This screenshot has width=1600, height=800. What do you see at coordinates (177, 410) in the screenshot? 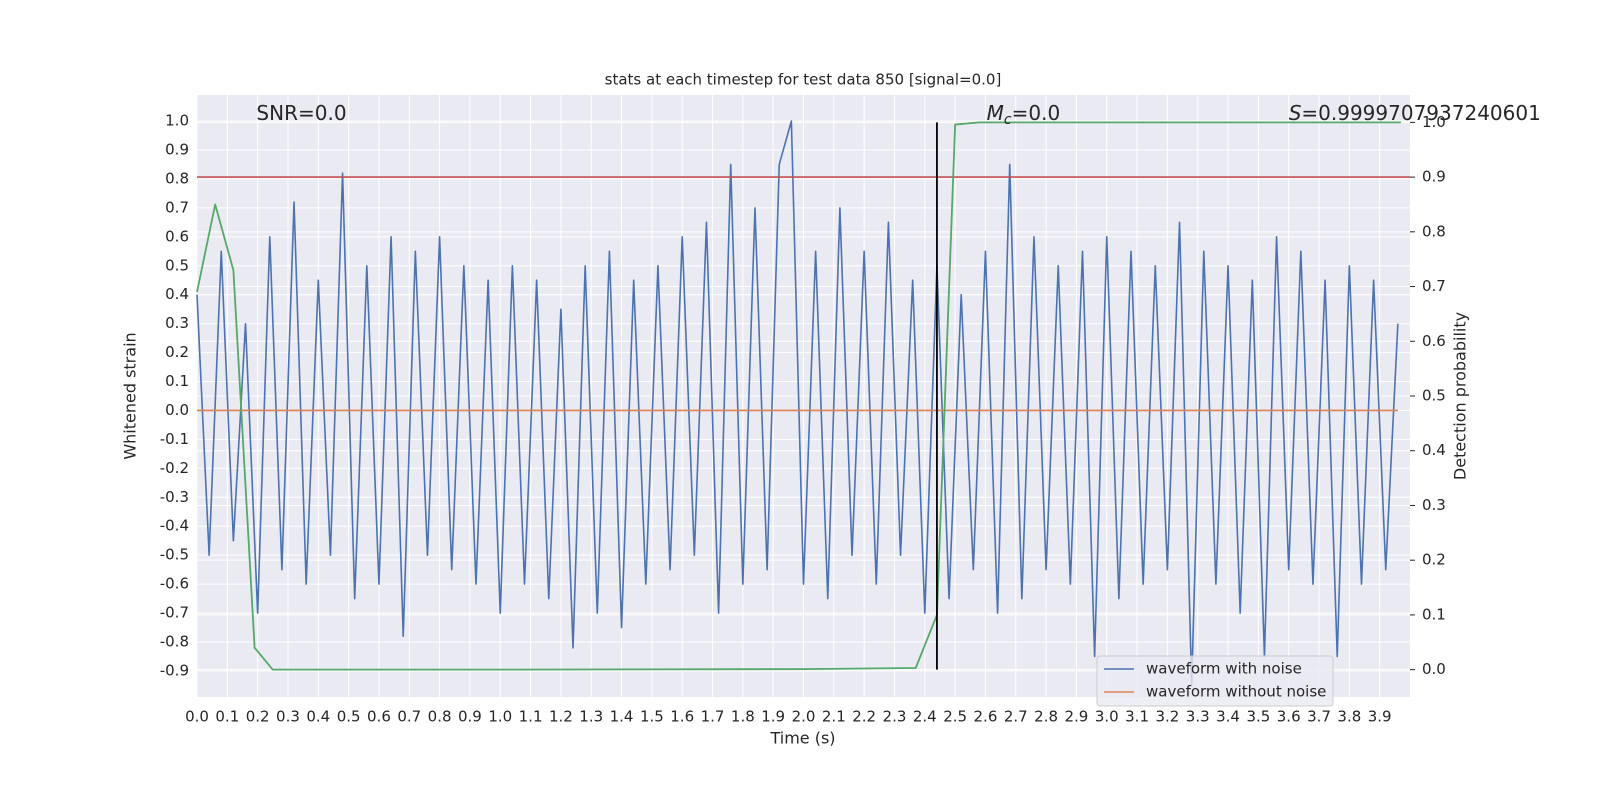
I see `y-tick-label: 0.0` at bounding box center [177, 410].